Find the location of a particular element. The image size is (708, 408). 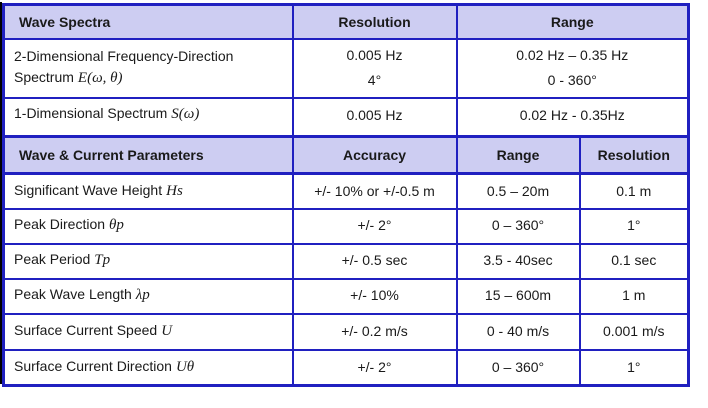

row-label-text: Peak Period is located at coordinates (52, 259).